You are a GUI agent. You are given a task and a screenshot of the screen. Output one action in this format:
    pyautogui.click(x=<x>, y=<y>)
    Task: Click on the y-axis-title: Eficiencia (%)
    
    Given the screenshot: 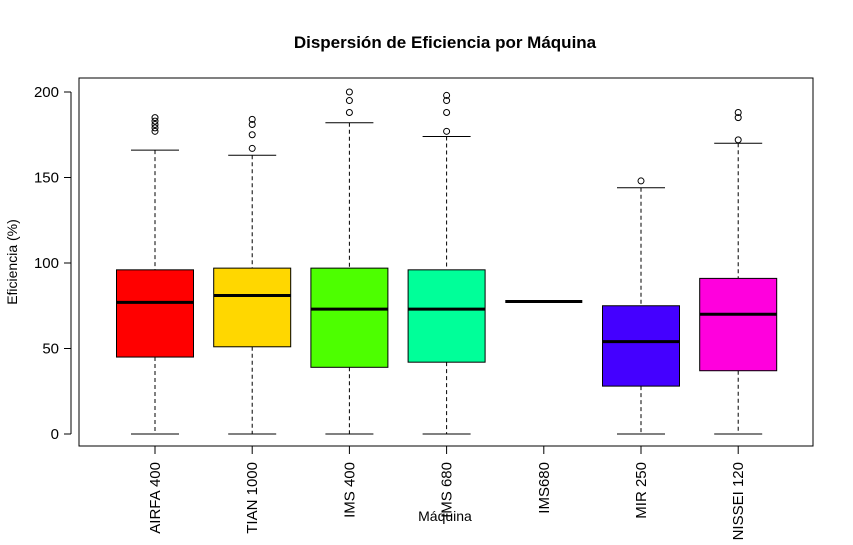 What is the action you would take?
    pyautogui.click(x=12, y=262)
    